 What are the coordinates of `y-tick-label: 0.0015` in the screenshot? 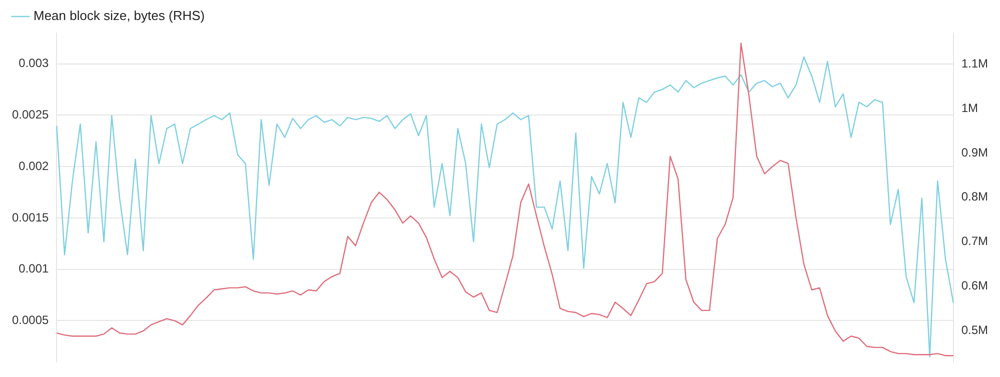 It's located at (31, 217).